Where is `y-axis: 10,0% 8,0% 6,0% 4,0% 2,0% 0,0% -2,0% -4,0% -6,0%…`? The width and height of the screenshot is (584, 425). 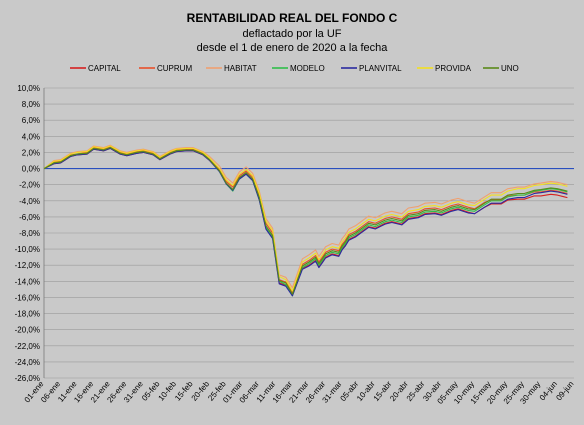 y-axis: 10,0% 8,0% 6,0% 4,0% 2,0% 0,0% -2,0% -4,0% -6,0%… is located at coordinates (30, 233).